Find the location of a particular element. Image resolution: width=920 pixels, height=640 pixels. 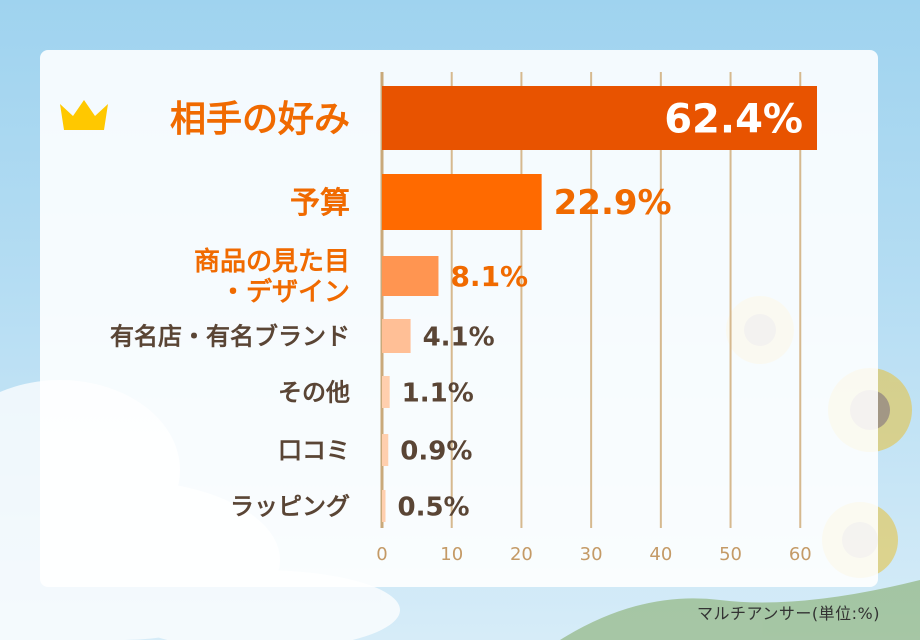

category-label: ラッピング is located at coordinates (290, 507).